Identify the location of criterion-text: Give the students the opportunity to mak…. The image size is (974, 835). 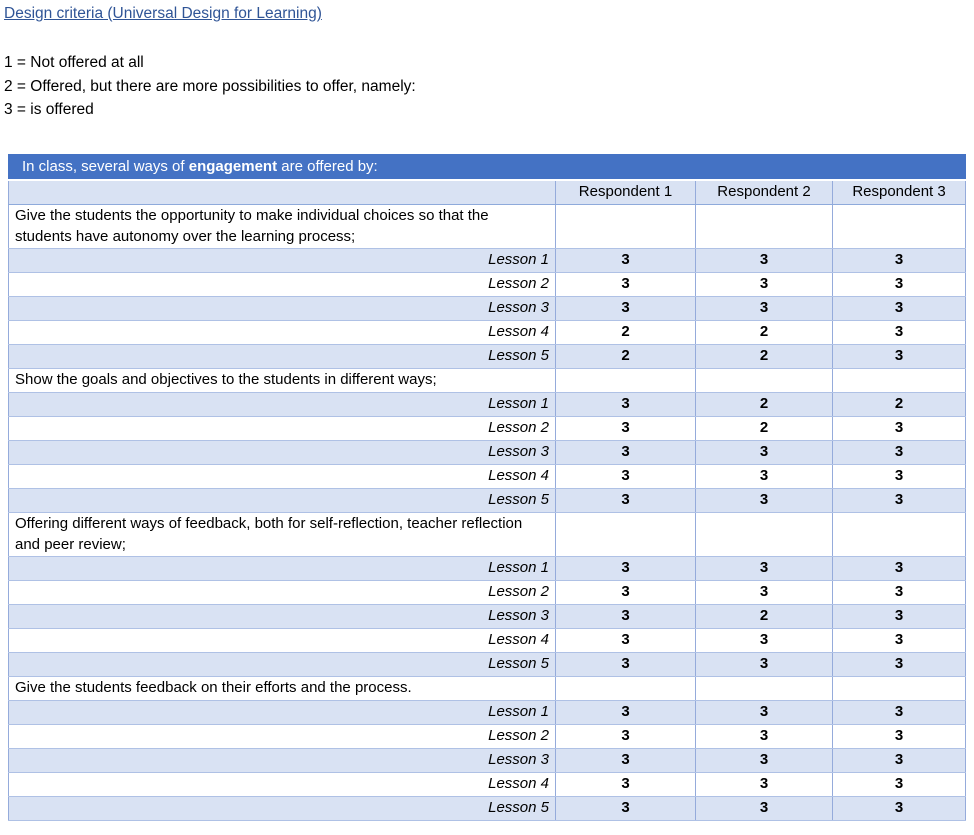
(282, 226).